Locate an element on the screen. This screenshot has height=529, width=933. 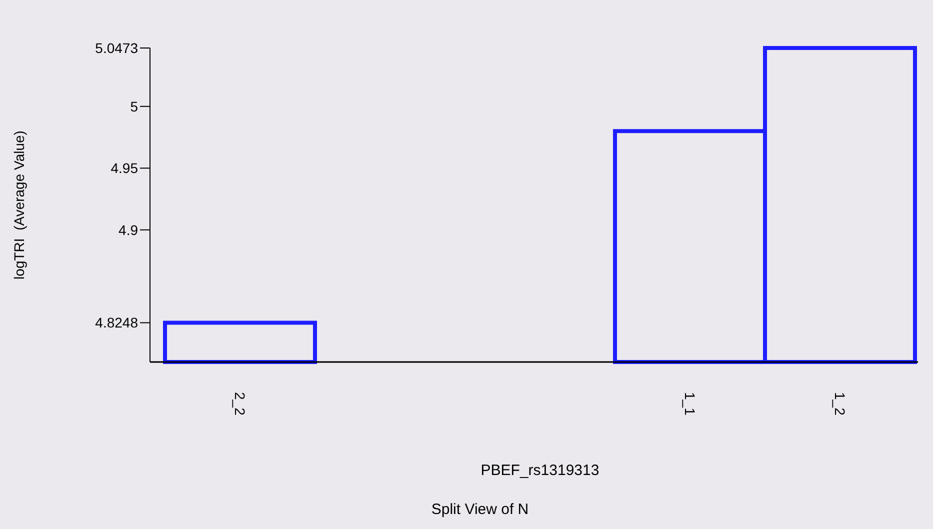
y-tick-label: 5.0473 is located at coordinates (116, 48).